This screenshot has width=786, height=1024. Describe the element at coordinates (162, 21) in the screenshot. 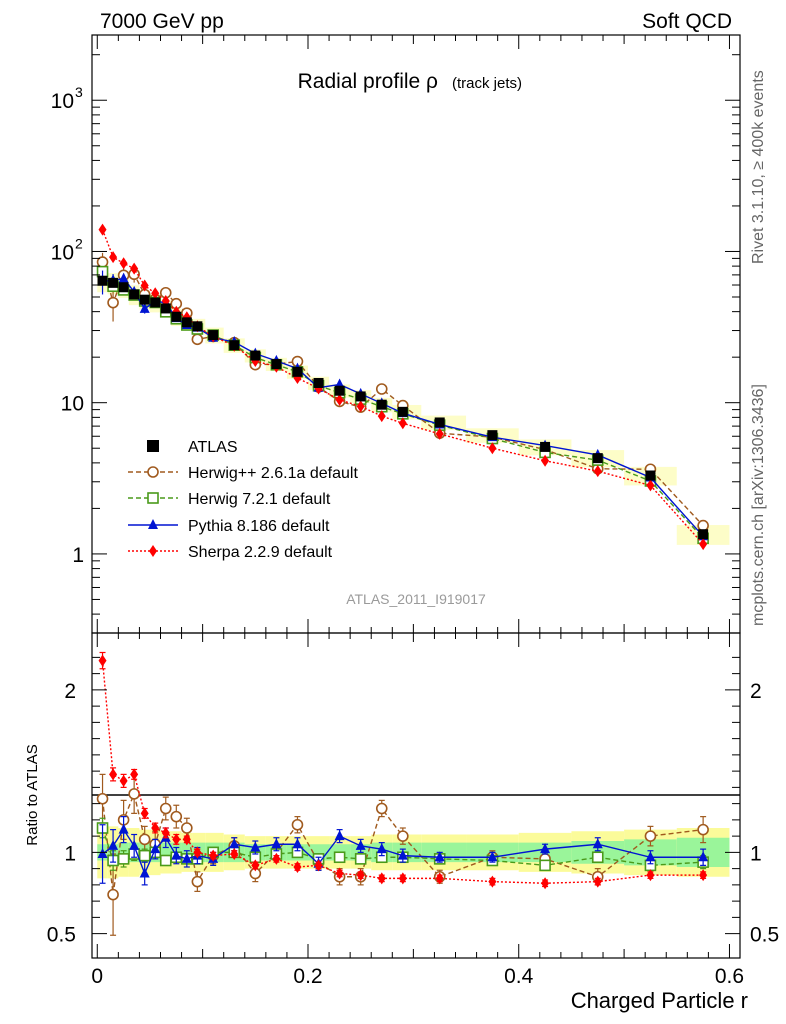

I see `header-left: 7000 GeV pp` at that location.